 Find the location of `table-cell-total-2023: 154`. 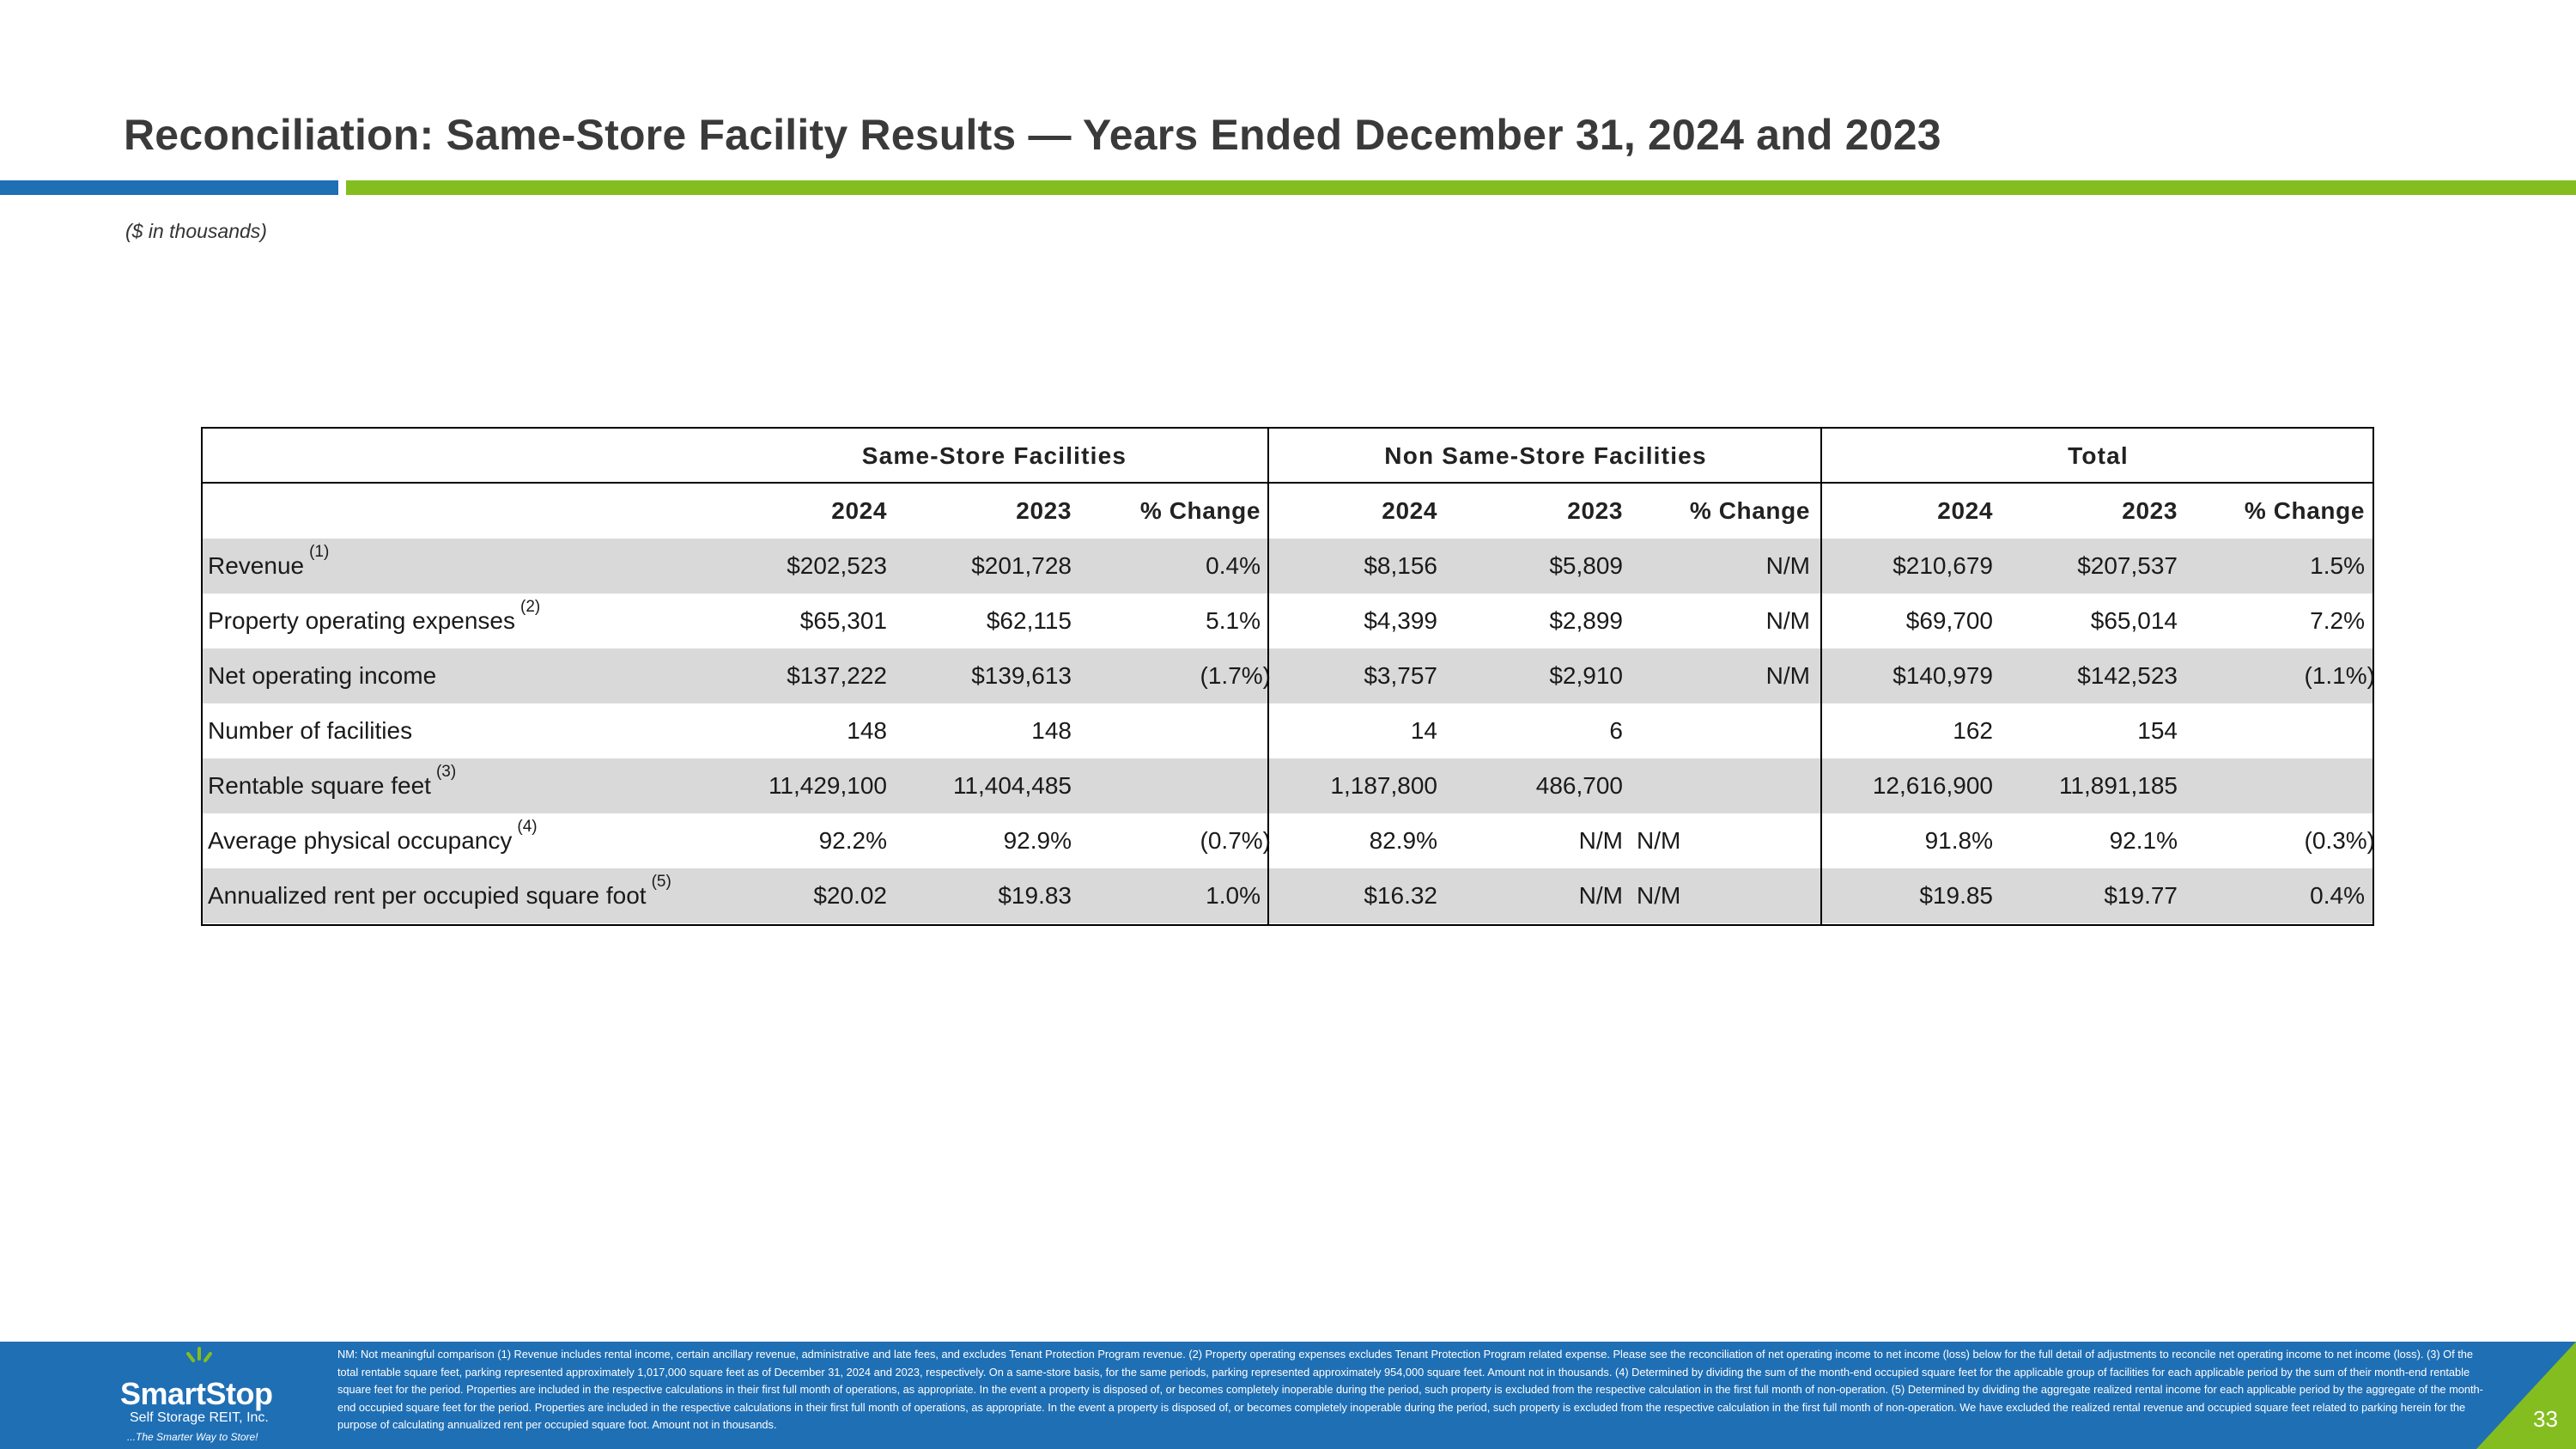

table-cell-total-2023: 154 is located at coordinates (2157, 730).